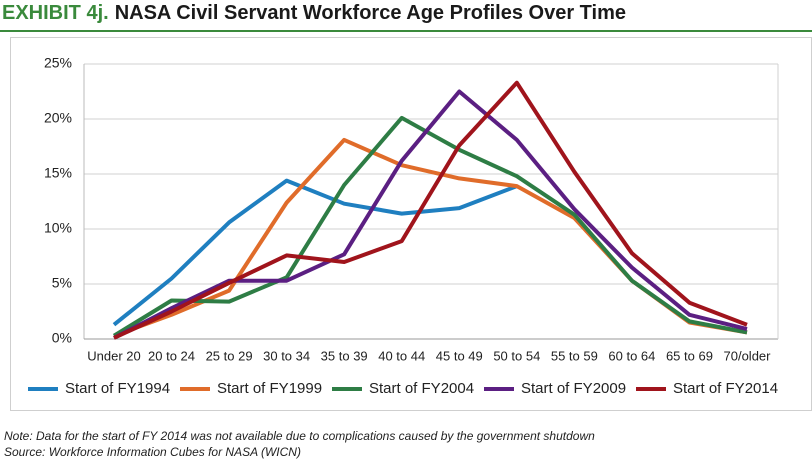 This screenshot has height=461, width=812. What do you see at coordinates (689, 355) in the screenshot?
I see `x-tick-label: 65 to 69` at bounding box center [689, 355].